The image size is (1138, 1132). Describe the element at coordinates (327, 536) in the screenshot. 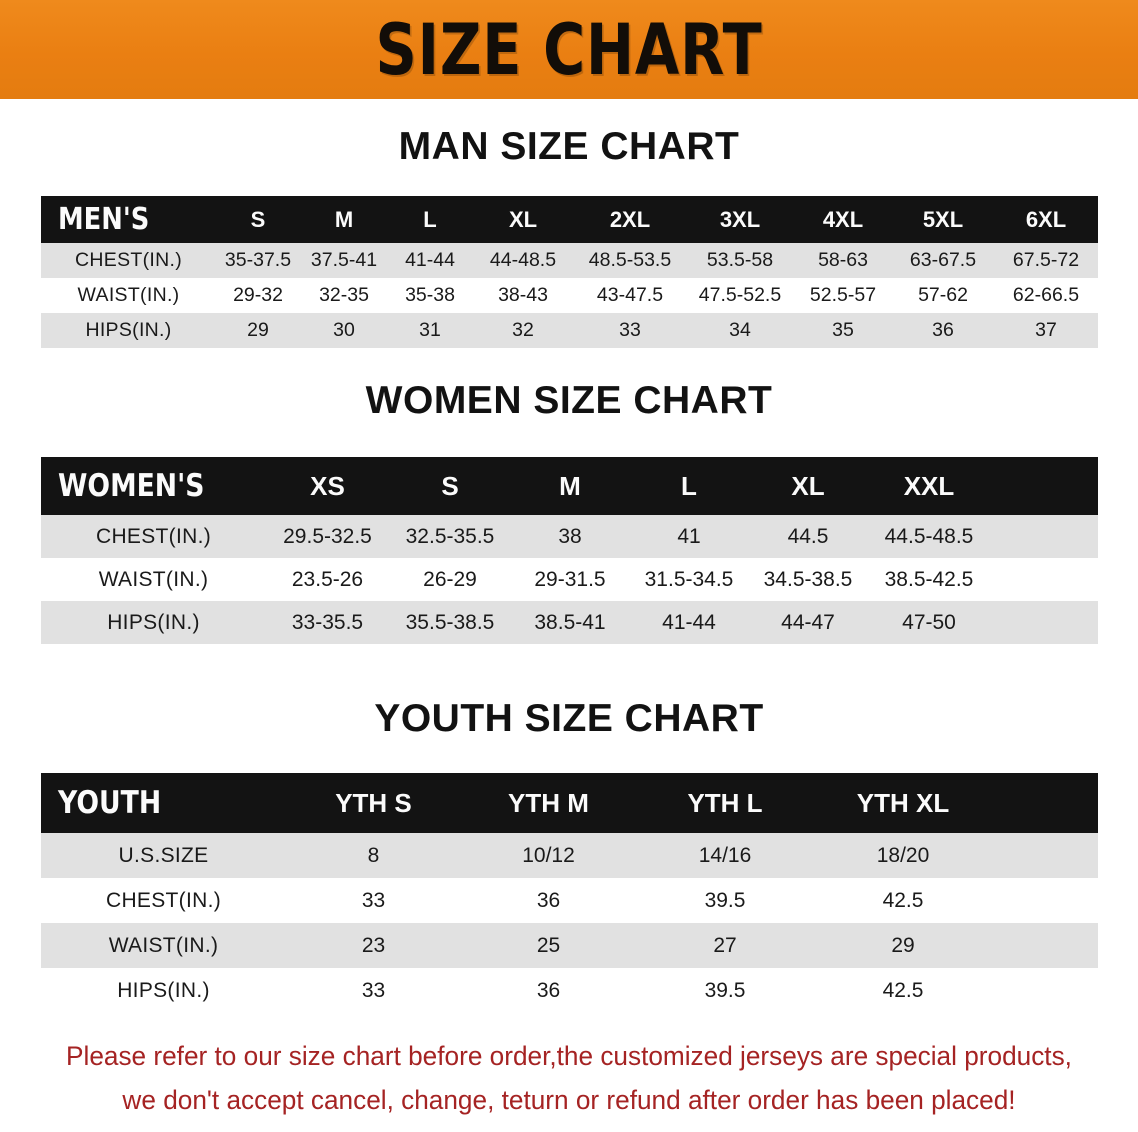

I see `women-cell-0-0: 29.5-32.5` at that location.